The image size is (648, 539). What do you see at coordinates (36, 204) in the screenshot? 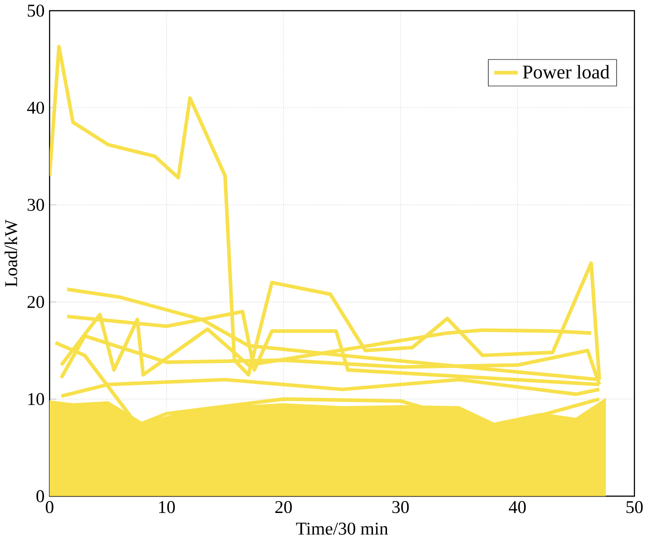
I see `y-tick-label: 30` at bounding box center [36, 204].